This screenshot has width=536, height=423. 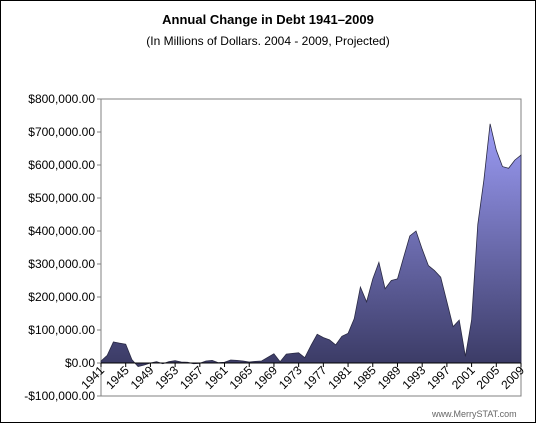 What do you see at coordinates (61, 264) in the screenshot?
I see `y-tick-label: $300,000.00` at bounding box center [61, 264].